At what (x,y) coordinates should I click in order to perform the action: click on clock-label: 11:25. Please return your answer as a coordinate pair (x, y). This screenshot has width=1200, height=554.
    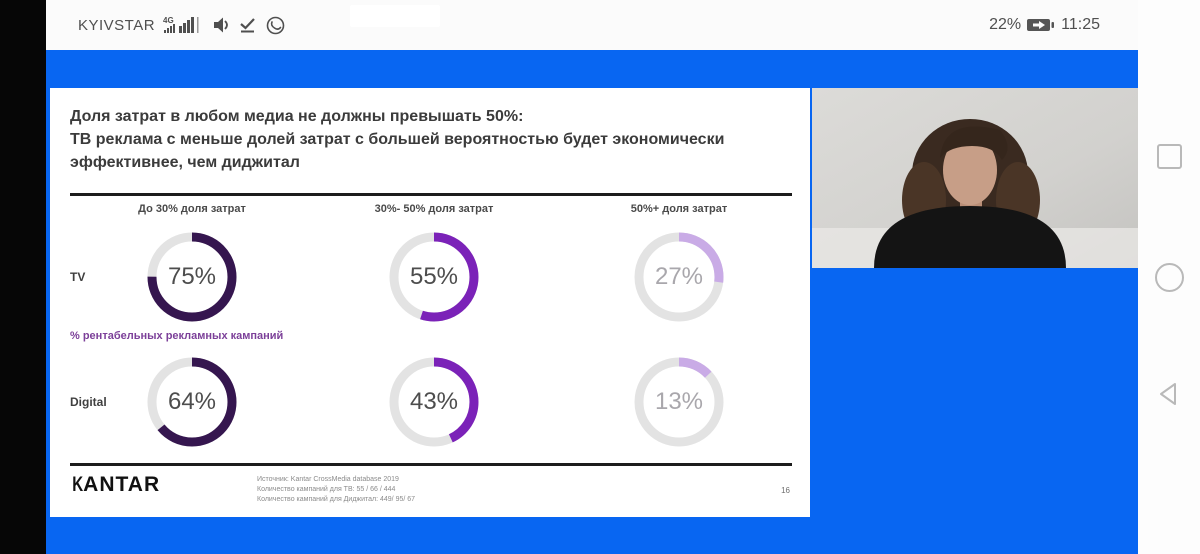
    Looking at the image, I should click on (1080, 24).